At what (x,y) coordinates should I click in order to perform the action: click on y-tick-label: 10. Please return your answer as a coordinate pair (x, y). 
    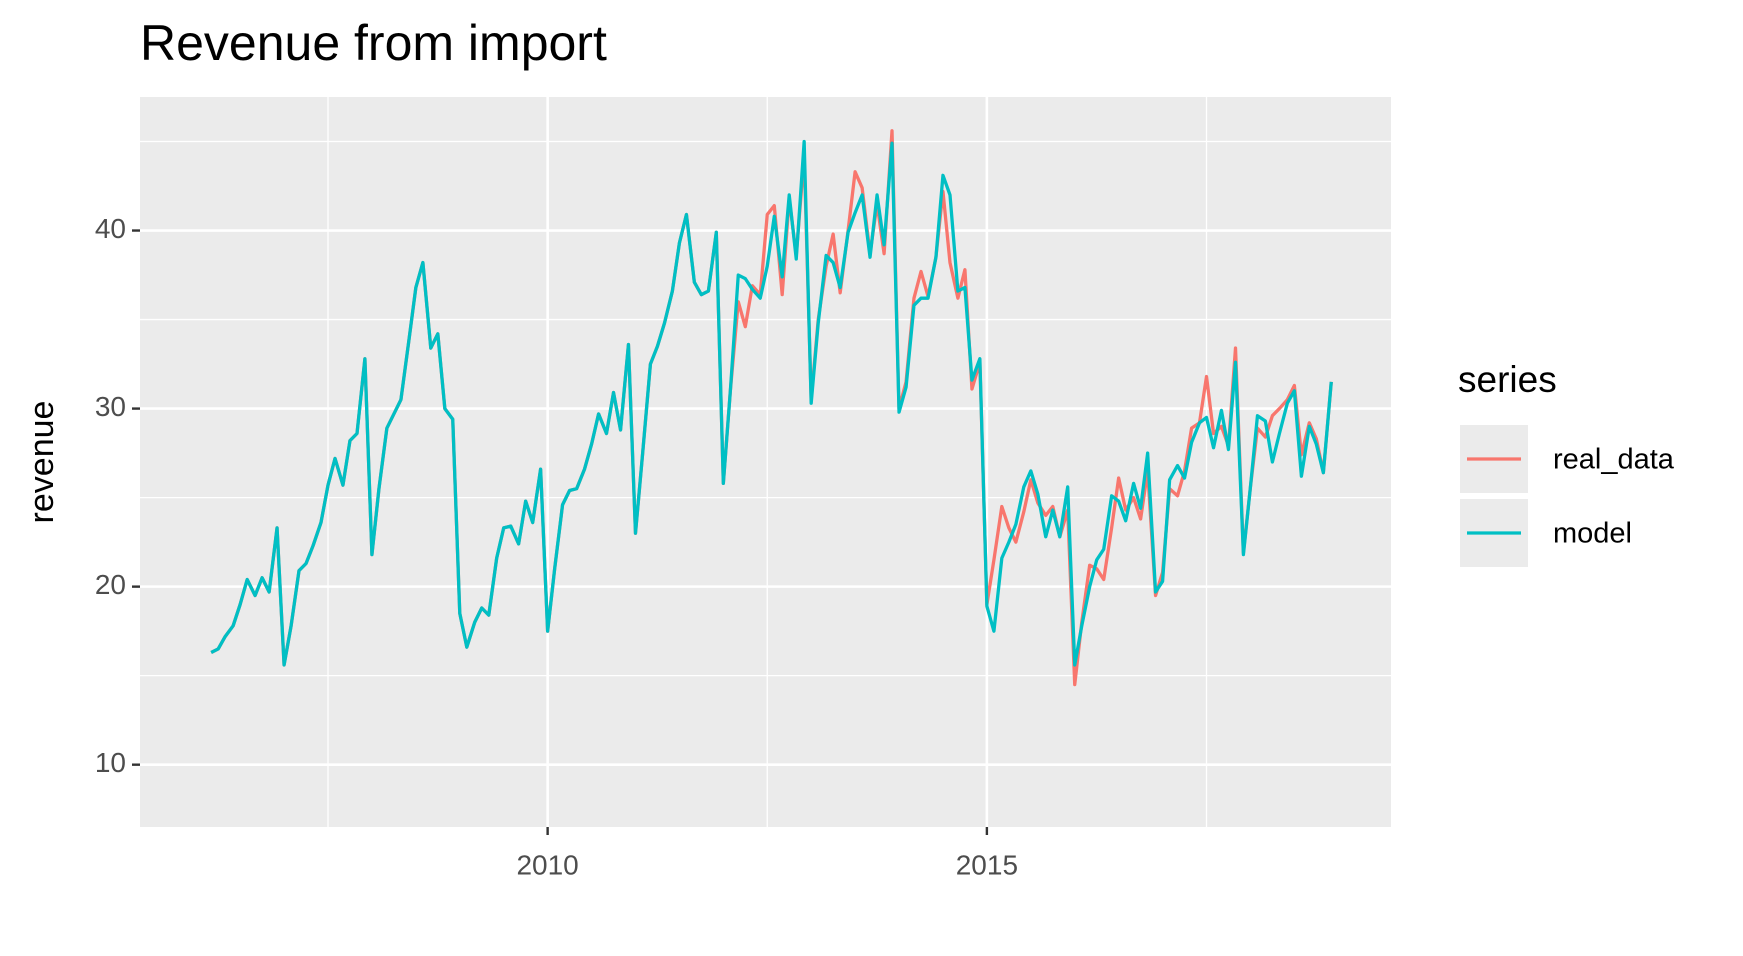
    Looking at the image, I should click on (110, 762).